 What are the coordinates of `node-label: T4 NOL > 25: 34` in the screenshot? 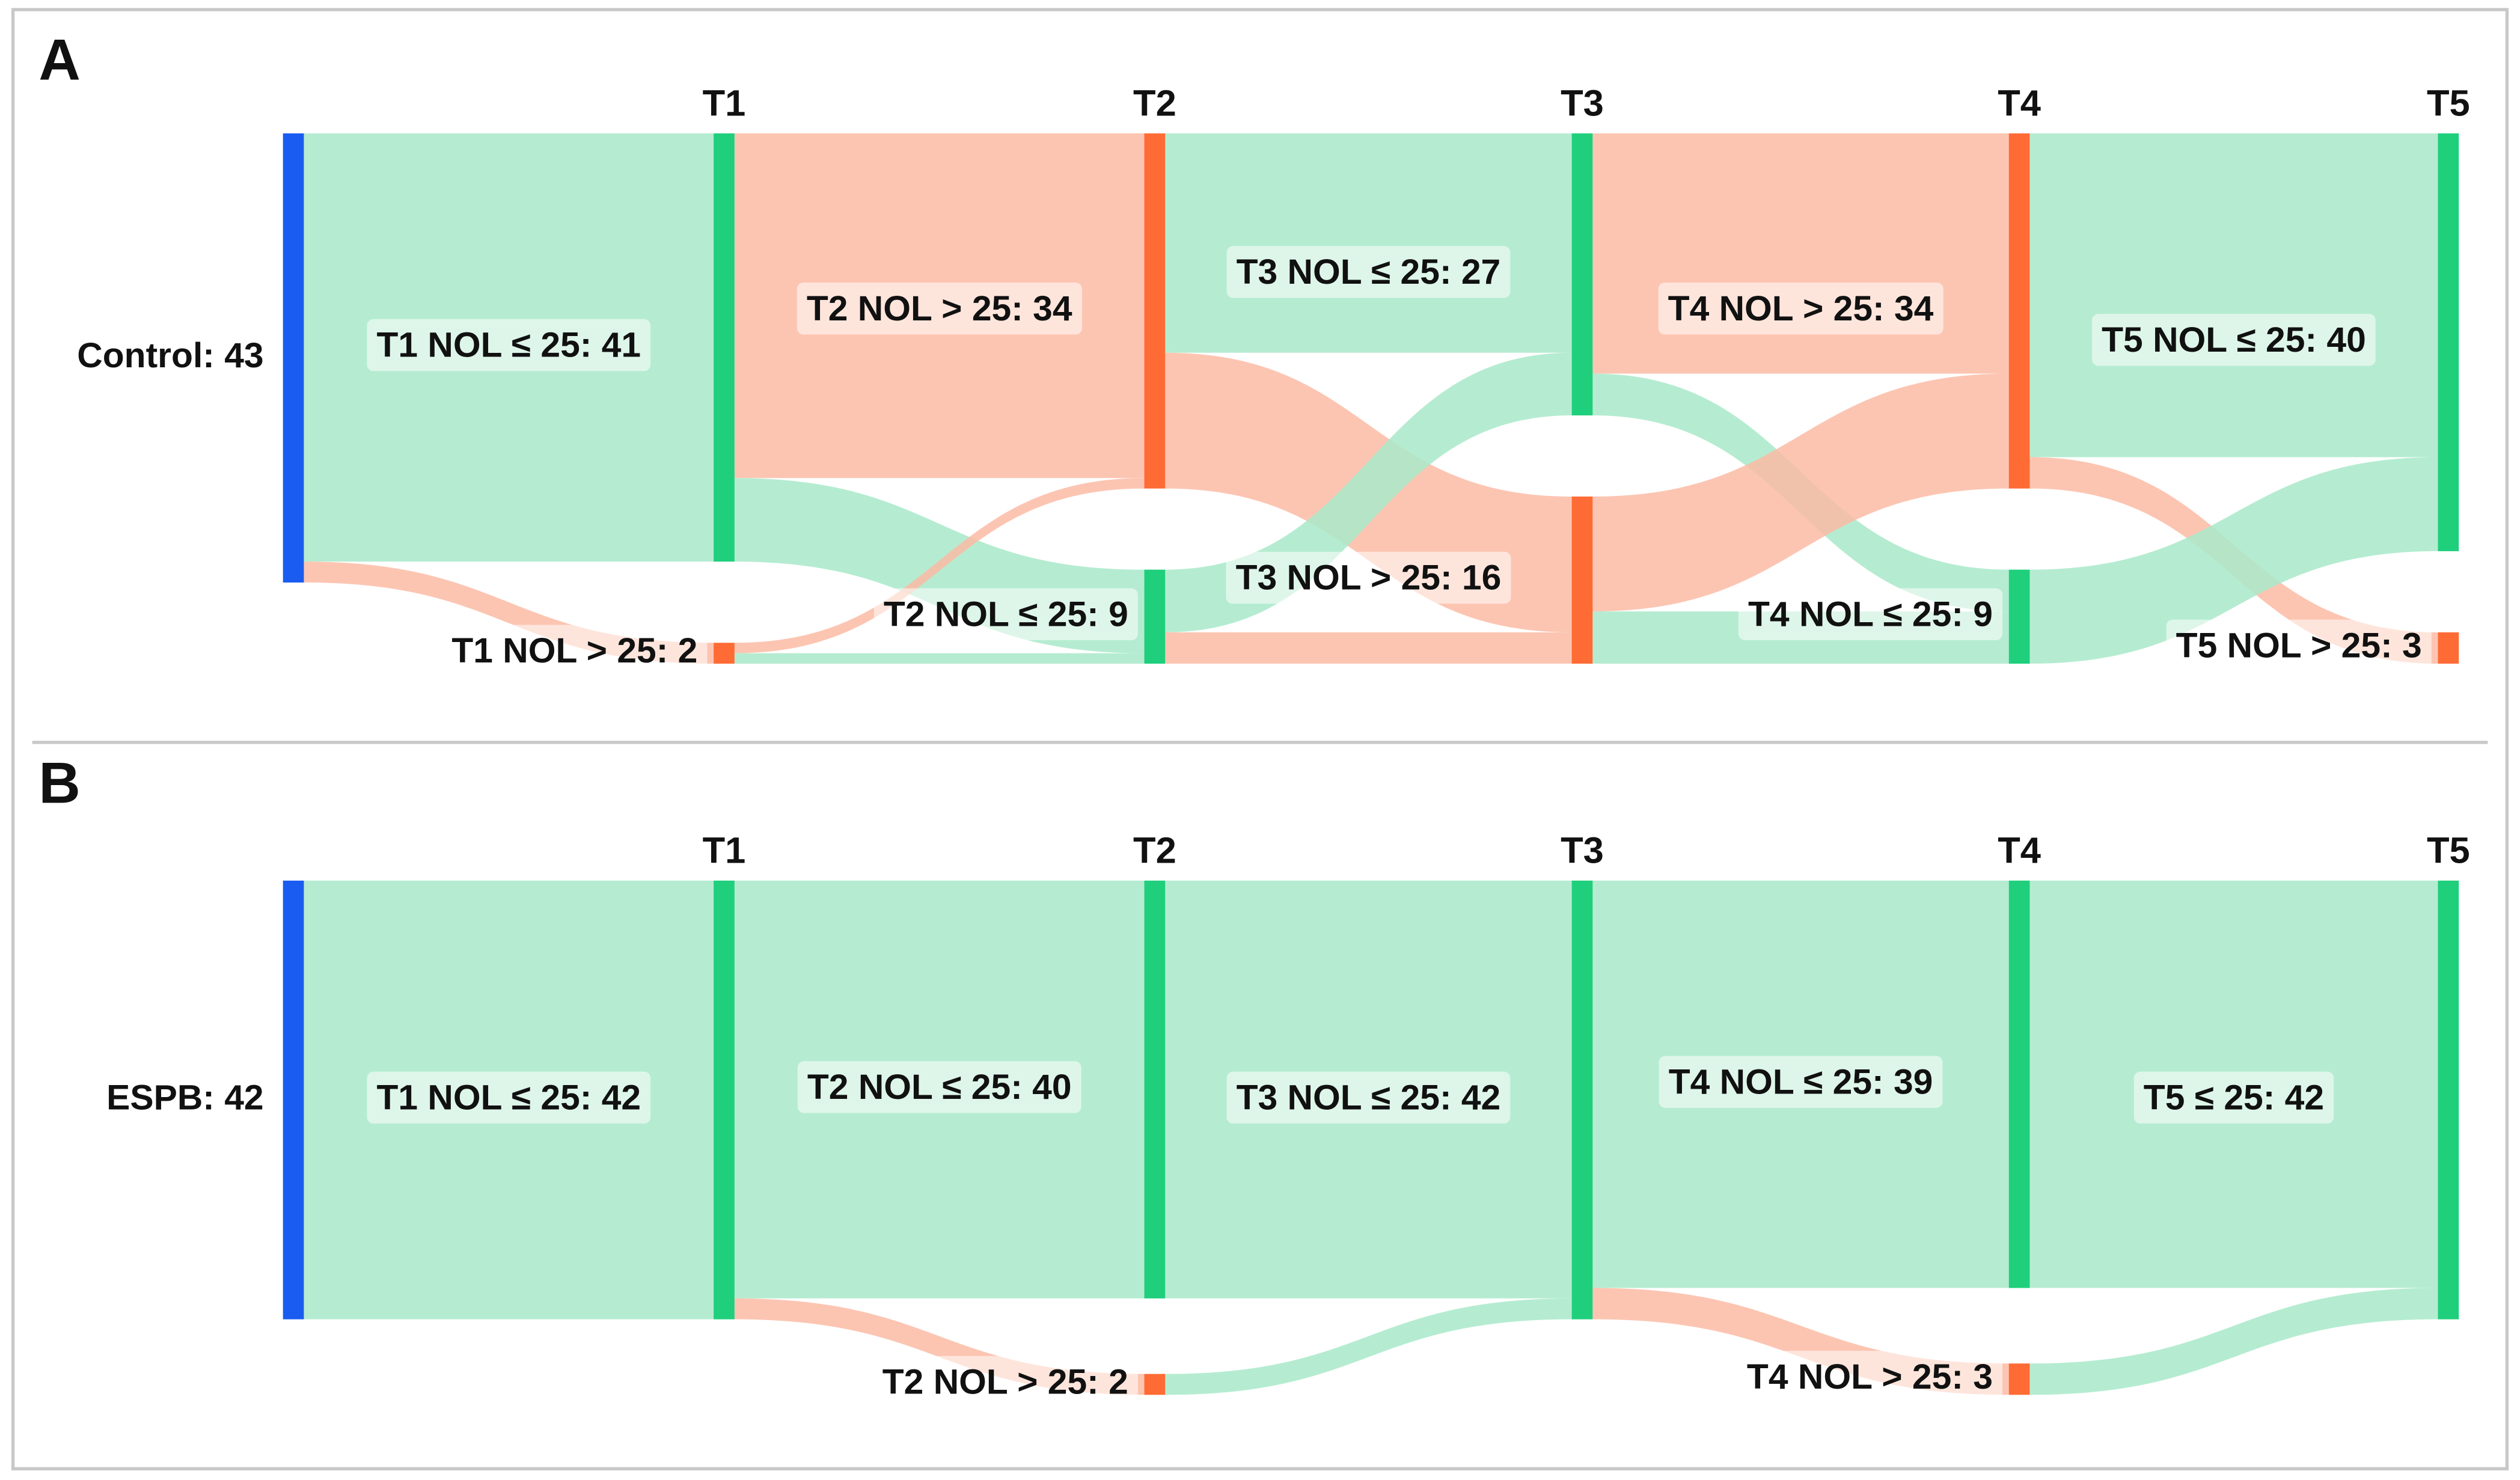 It's located at (1801, 309).